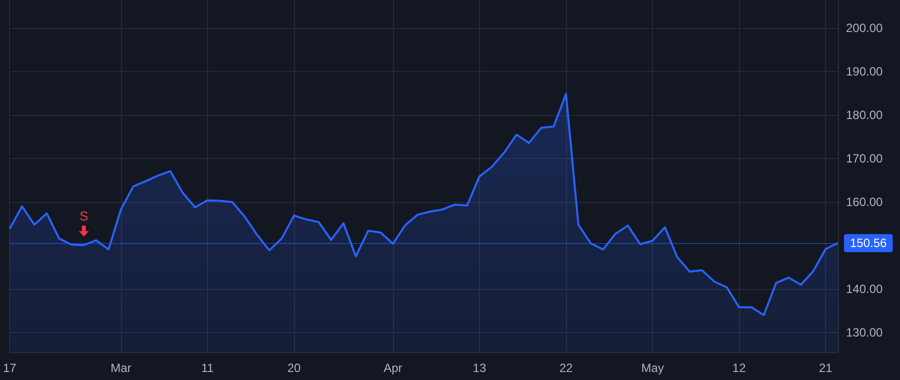  I want to click on y-tick-label: 200.00, so click(865, 28).